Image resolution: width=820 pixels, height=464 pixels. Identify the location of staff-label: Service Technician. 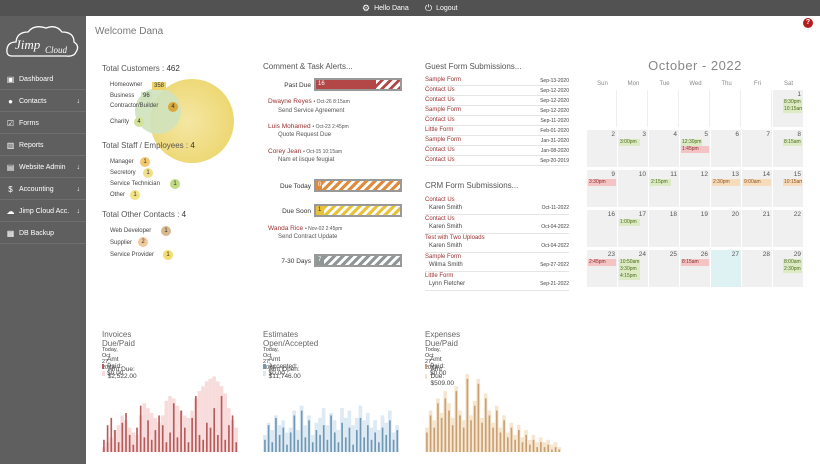
(135, 184).